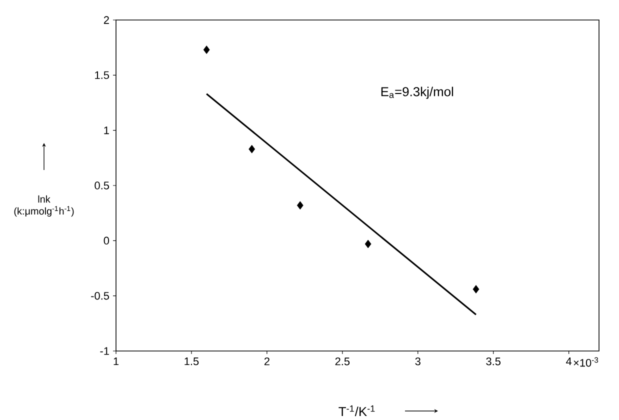 This screenshot has height=420, width=619. I want to click on y-tick-label: 0, so click(107, 240).